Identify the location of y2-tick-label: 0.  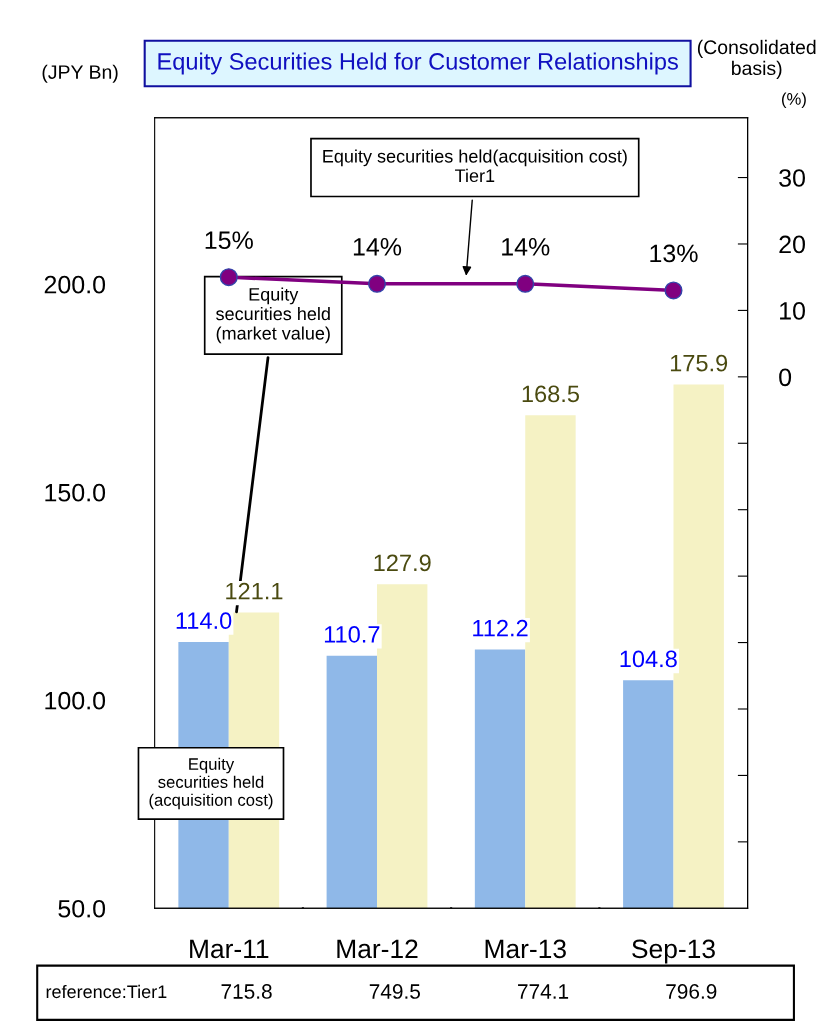
(785, 377).